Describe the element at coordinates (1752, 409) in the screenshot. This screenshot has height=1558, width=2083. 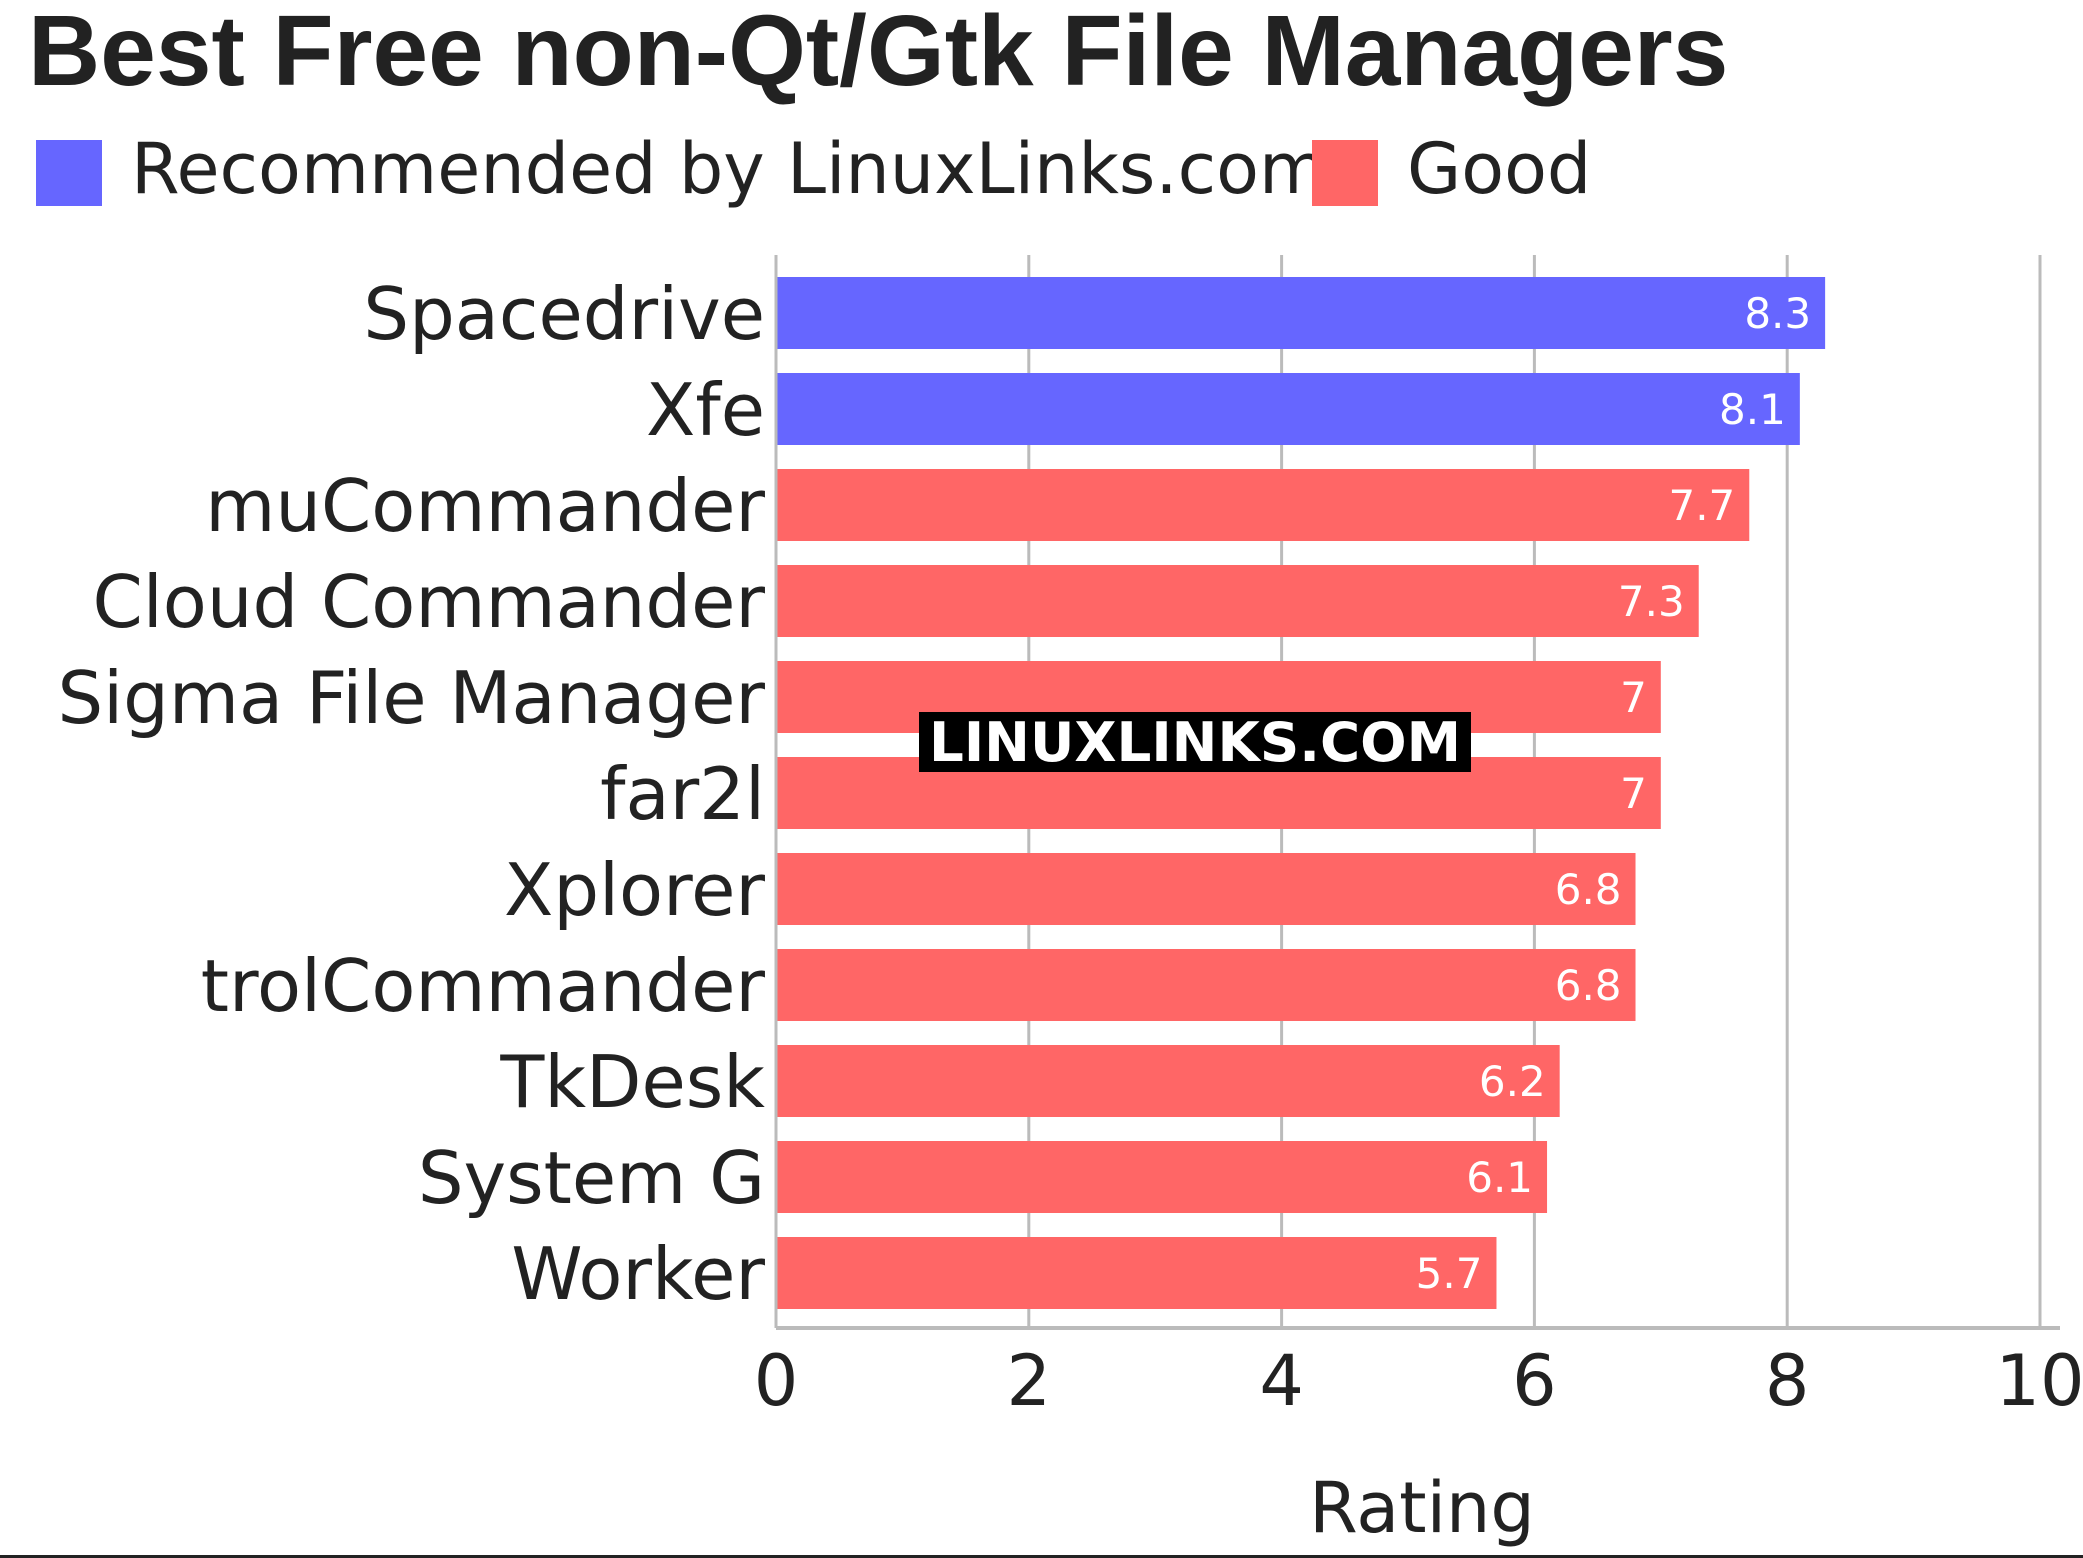
I see `value-label: 8.1` at that location.